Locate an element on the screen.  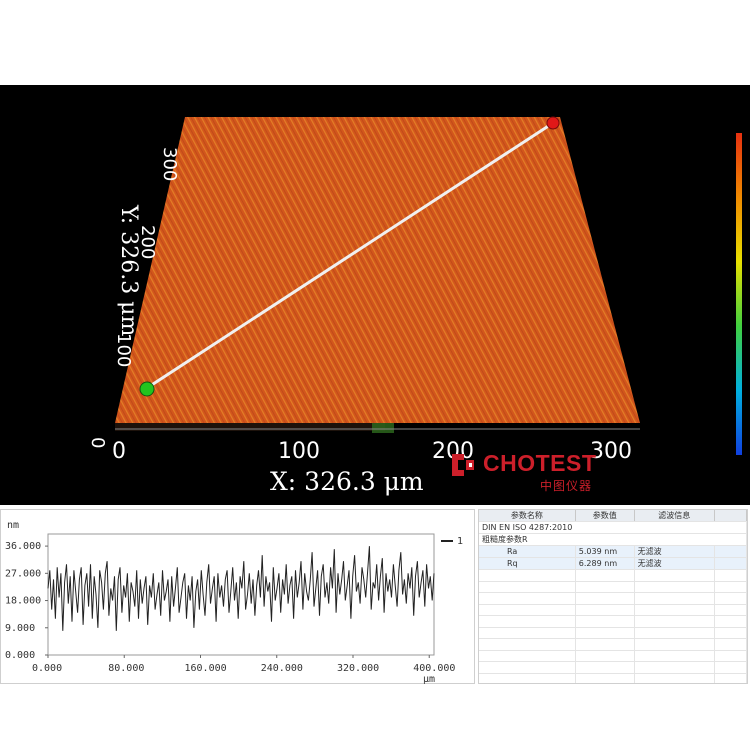
y-tick-label: 0 is located at coordinates (97, 442).